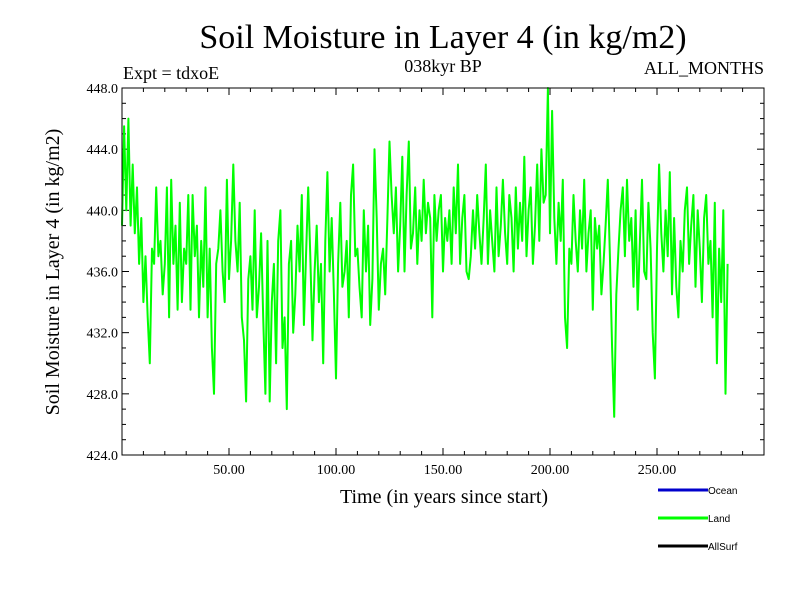 The image size is (800, 600). Describe the element at coordinates (722, 491) in the screenshot. I see `legend-label-ocean: Ocean` at that location.